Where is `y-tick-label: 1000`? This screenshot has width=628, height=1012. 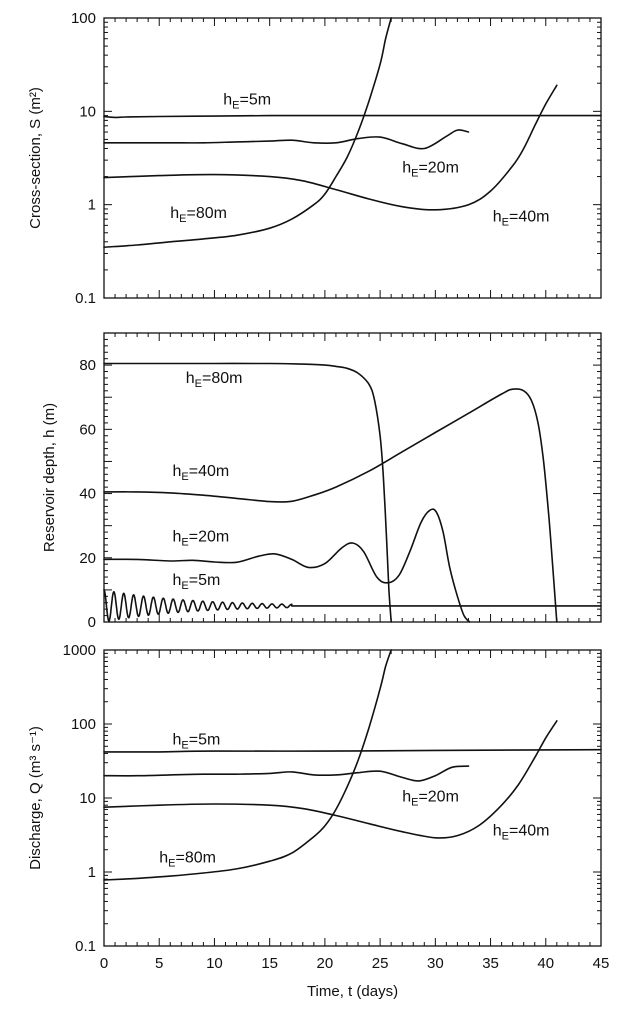
y-tick-label: 1000 is located at coordinates (79, 650).